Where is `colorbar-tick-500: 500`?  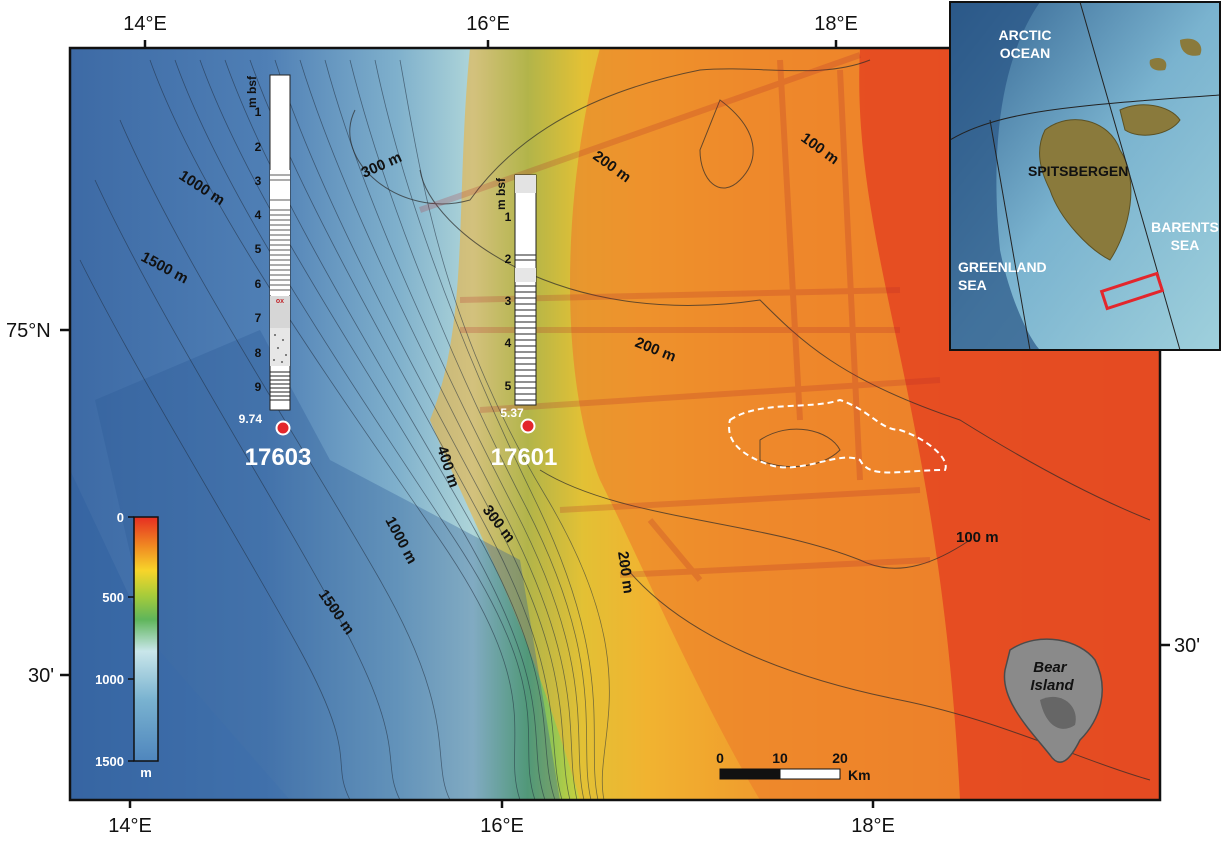
colorbar-tick-500: 500 is located at coordinates (113, 597).